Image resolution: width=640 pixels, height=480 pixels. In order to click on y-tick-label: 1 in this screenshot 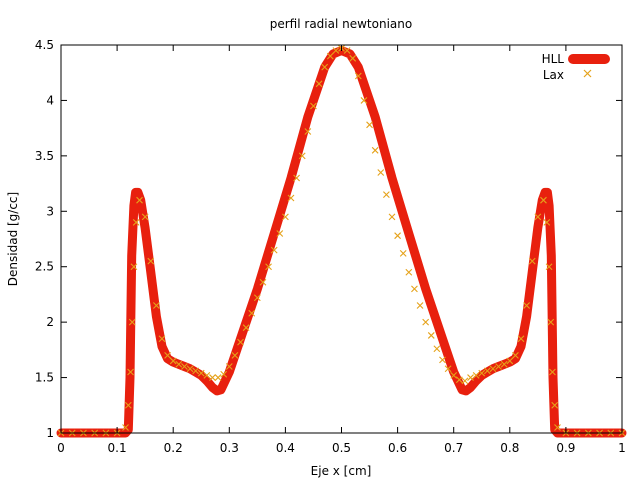, I will do `click(50, 433)`.